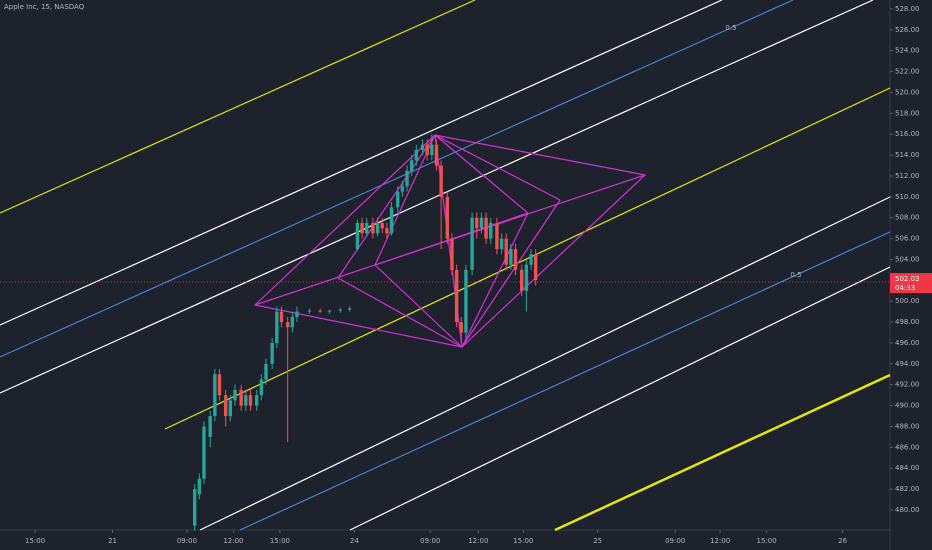 The height and width of the screenshot is (550, 932). What do you see at coordinates (907, 343) in the screenshot?
I see `y-tick-label: 496.00` at bounding box center [907, 343].